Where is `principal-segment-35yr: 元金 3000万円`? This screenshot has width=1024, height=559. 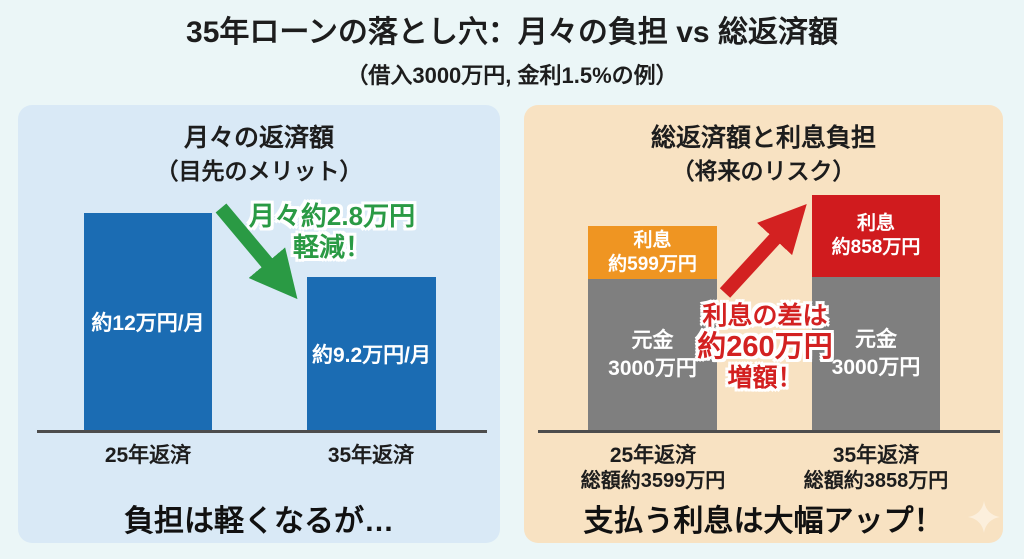 principal-segment-35yr: 元金 3000万円 is located at coordinates (876, 354).